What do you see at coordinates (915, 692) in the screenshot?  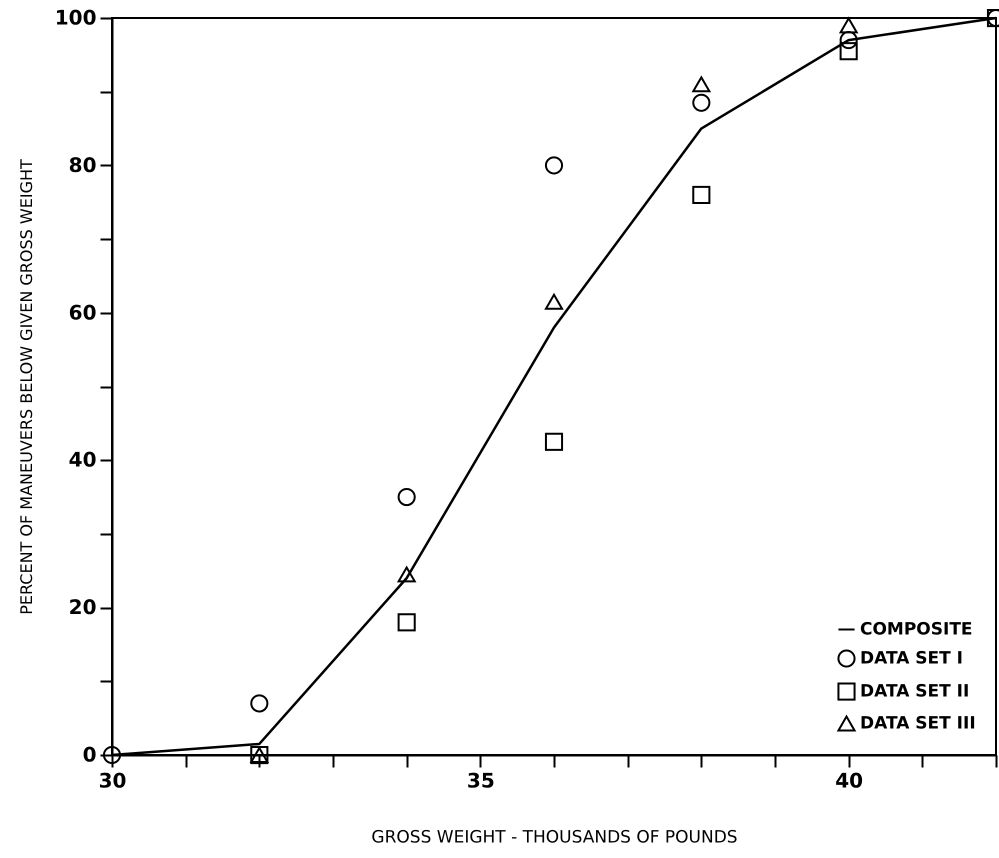 I see `legend-label: DATA SET II` at bounding box center [915, 692].